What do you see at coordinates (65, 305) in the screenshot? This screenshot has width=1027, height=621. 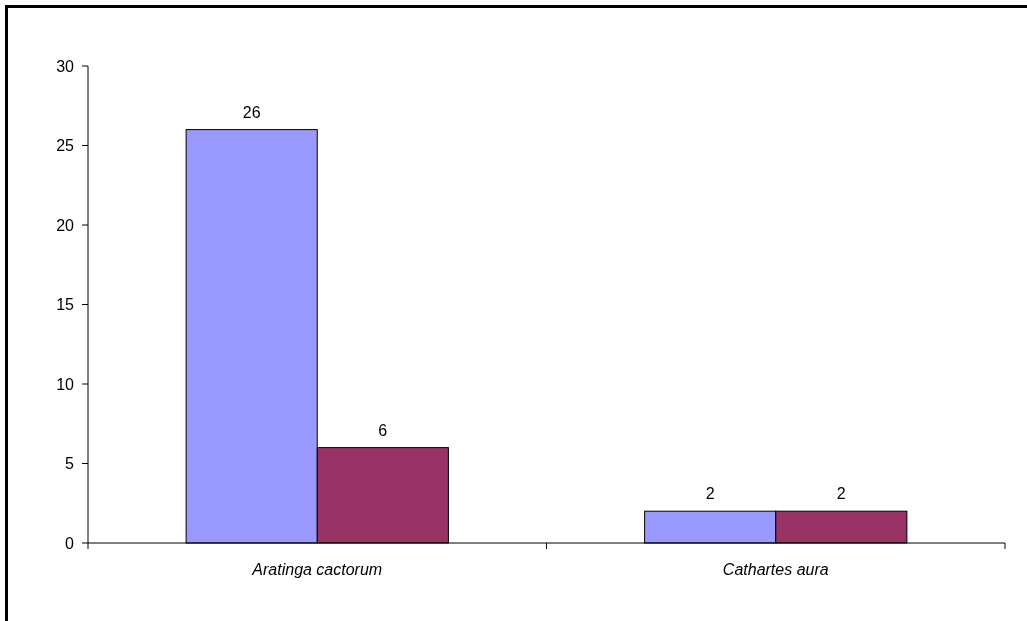 I see `y-tick-label: 15` at bounding box center [65, 305].